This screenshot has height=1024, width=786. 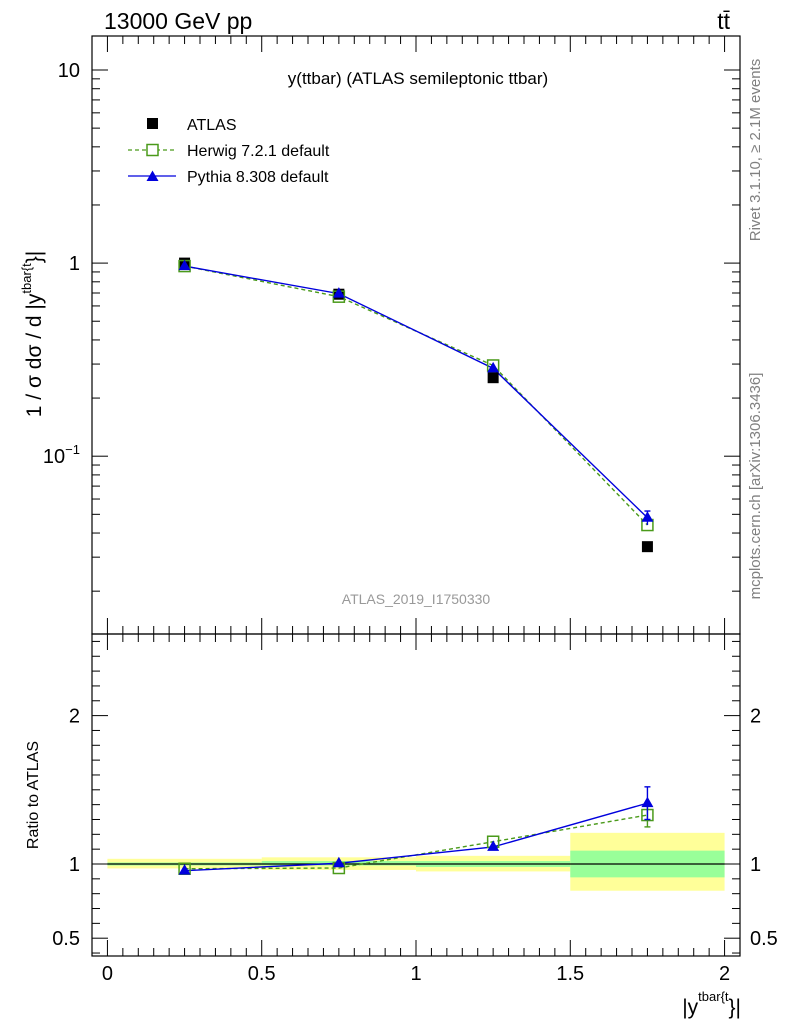 I want to click on x-axis-label-text: |y, so click(x=690, y=1007).